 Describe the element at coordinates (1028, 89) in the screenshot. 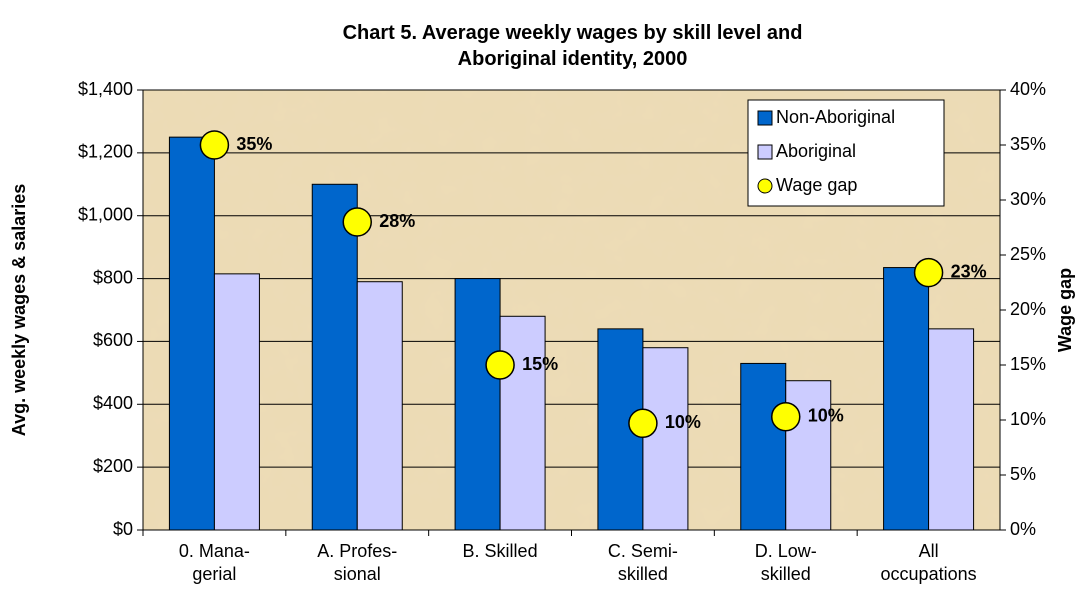

I see `y2-tick-label: 40%` at that location.